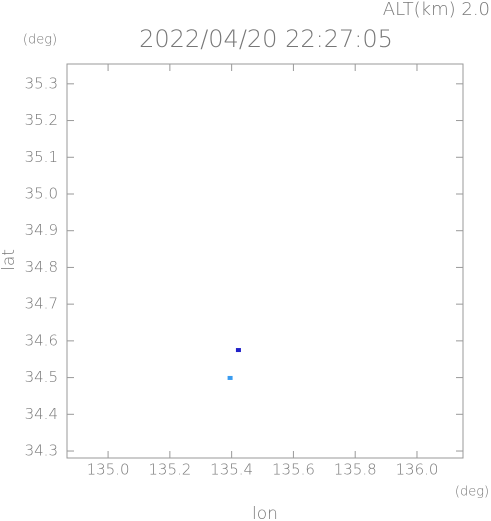 The width and height of the screenshot is (491, 521). What do you see at coordinates (41, 120) in the screenshot?
I see `y-tick-label: 35.2` at bounding box center [41, 120].